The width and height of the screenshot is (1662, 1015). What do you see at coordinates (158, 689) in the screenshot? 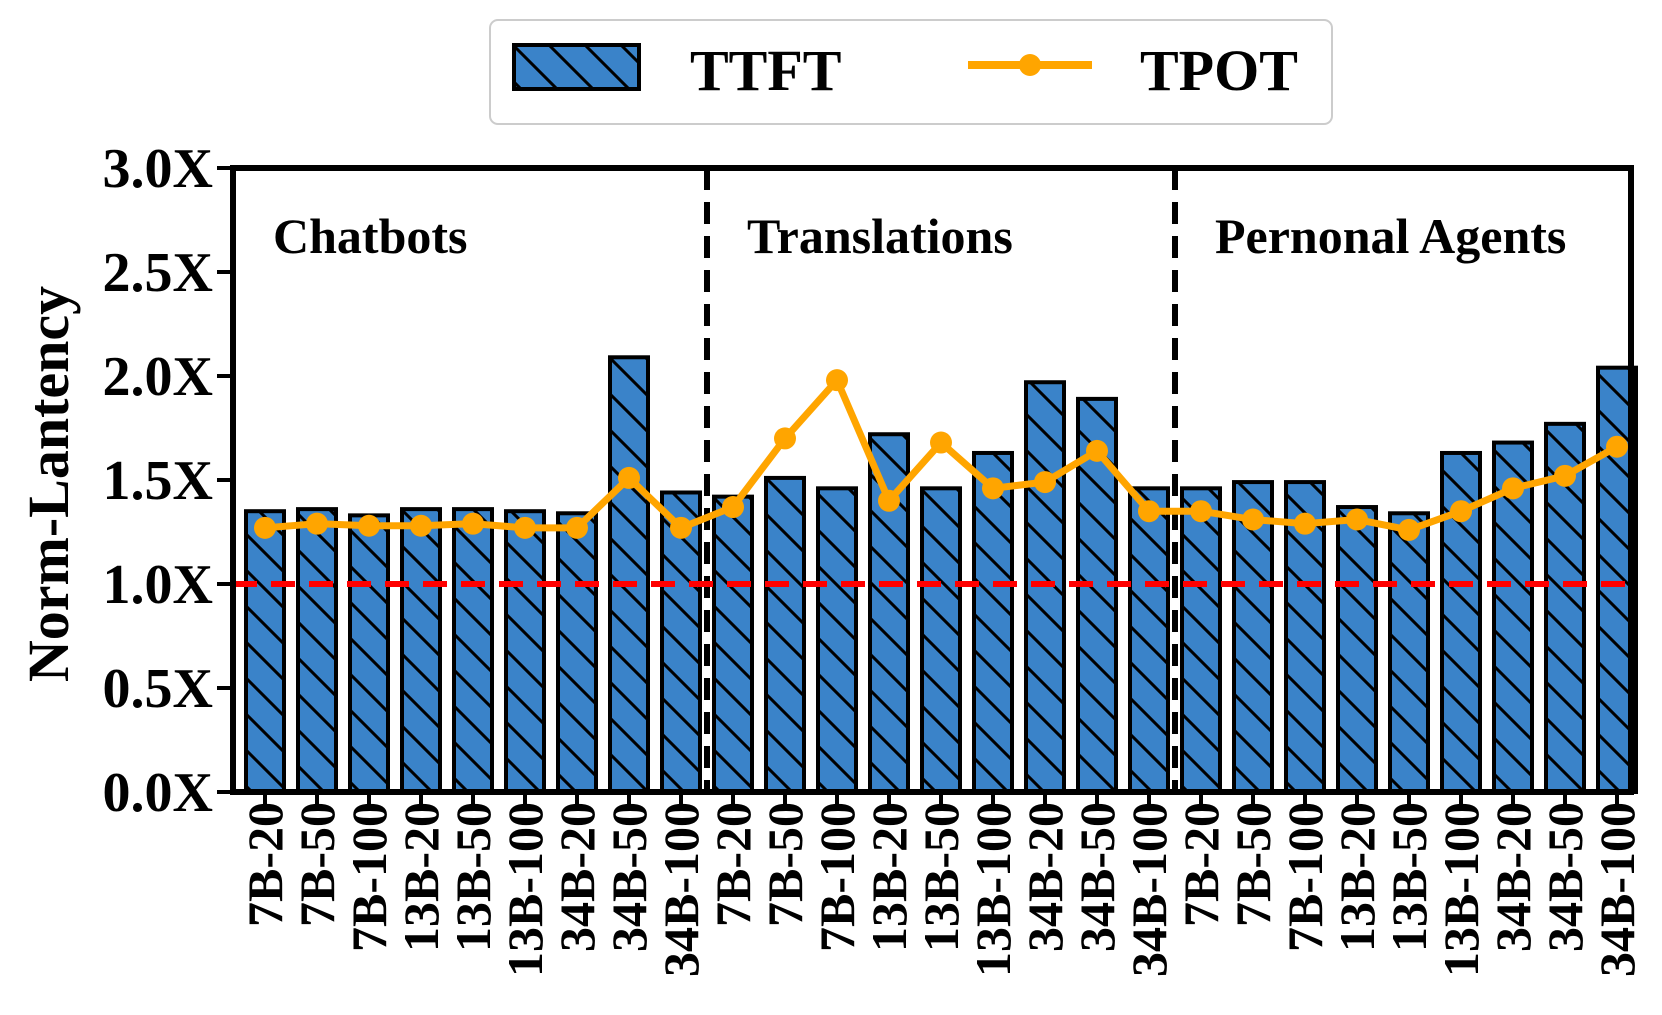
I see `y-tick-label: 0.5X` at bounding box center [158, 689].